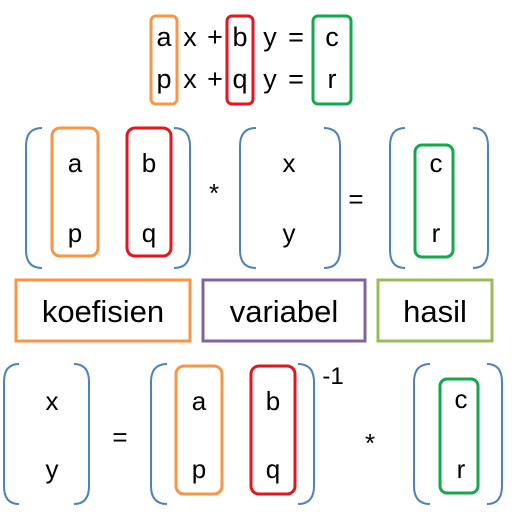  What do you see at coordinates (239, 37) in the screenshot?
I see `eq1-coef-b: b` at bounding box center [239, 37].